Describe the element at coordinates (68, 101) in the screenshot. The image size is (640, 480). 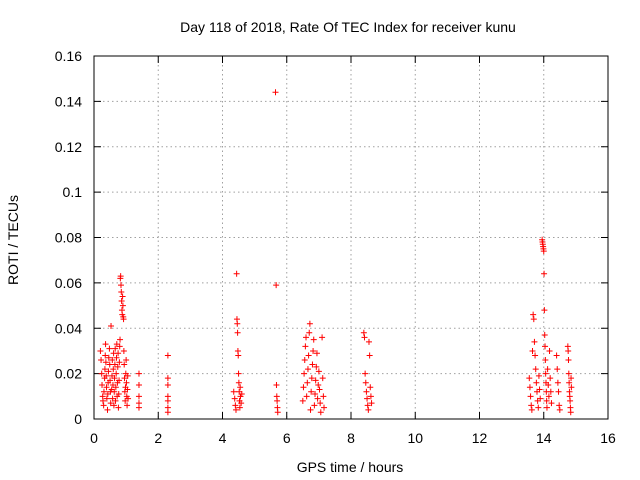
I see `y-tick-label: 0.14` at that location.